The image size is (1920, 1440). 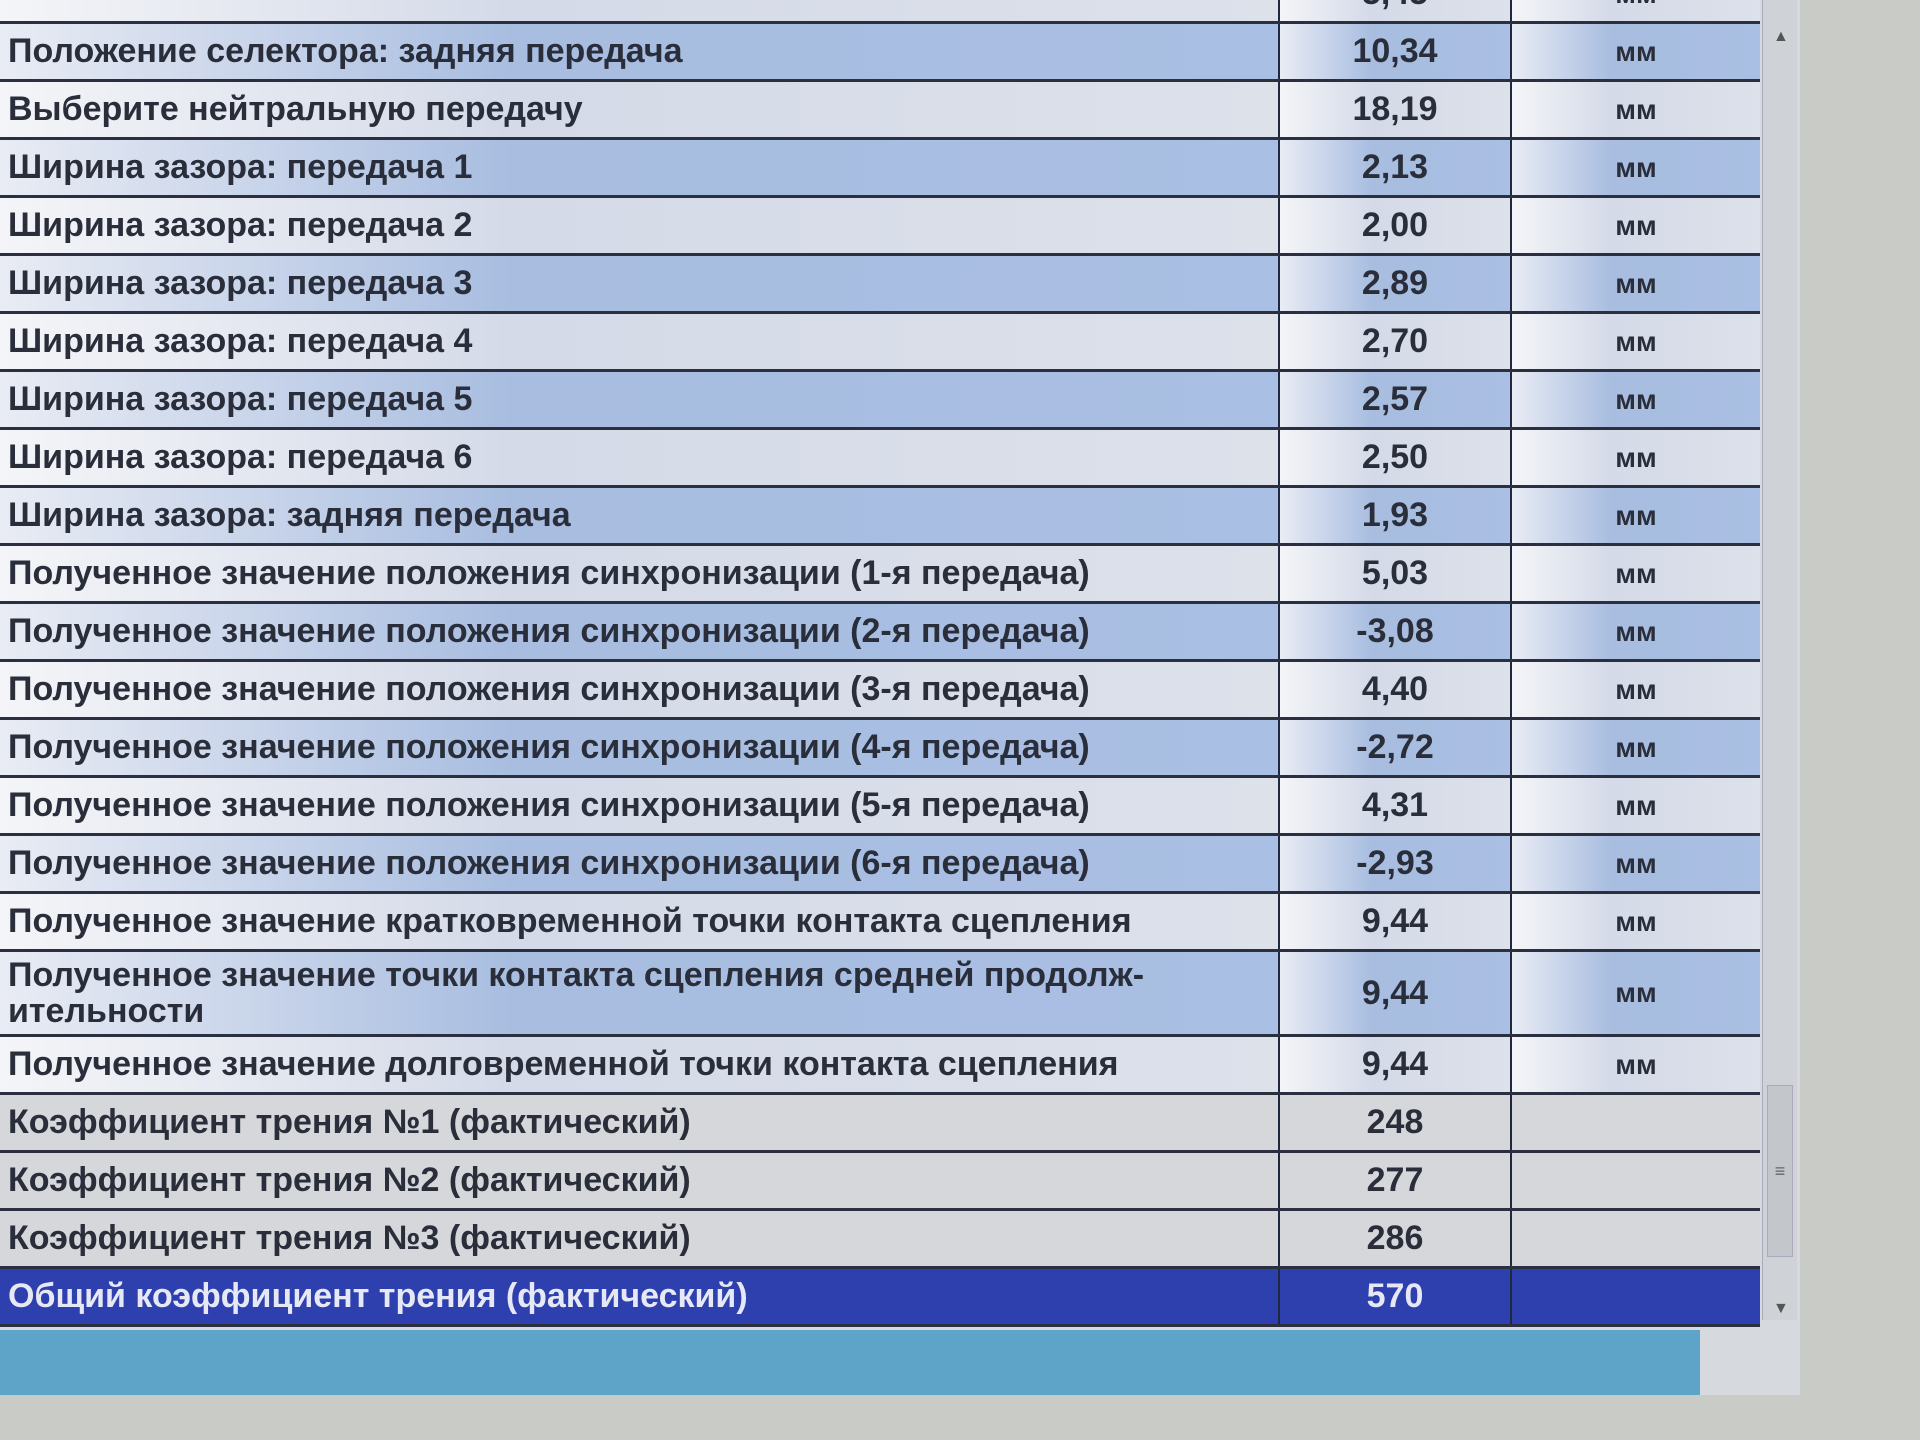 I want to click on param-name: Общий коэффициент трения (фактический), so click(x=639, y=1297).